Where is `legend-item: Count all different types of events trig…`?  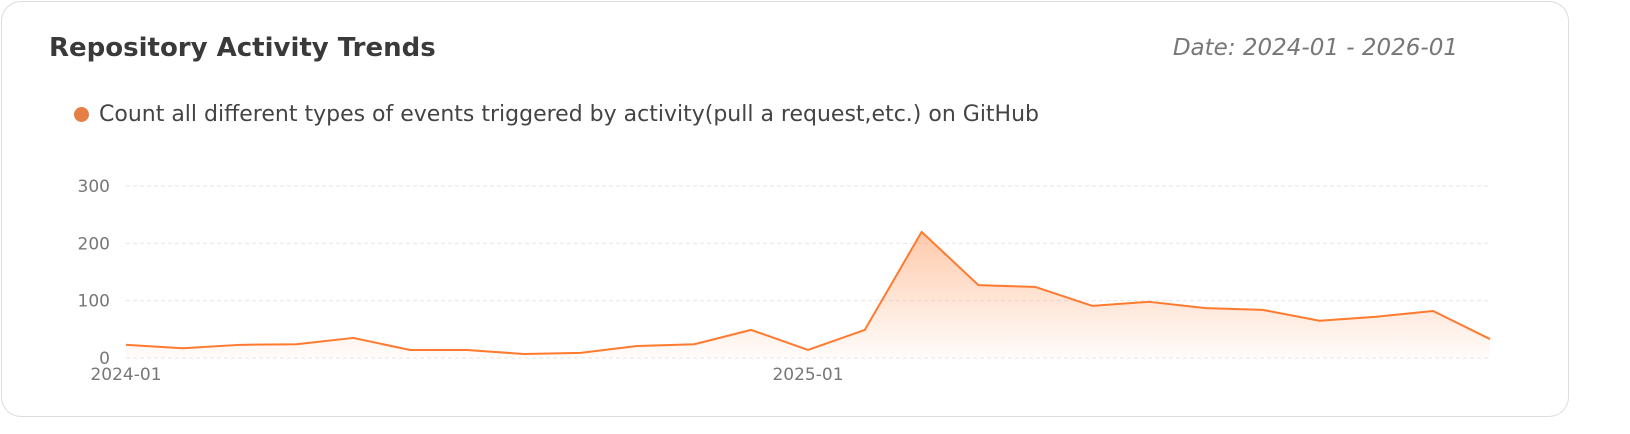 legend-item: Count all different types of events trig… is located at coordinates (556, 114).